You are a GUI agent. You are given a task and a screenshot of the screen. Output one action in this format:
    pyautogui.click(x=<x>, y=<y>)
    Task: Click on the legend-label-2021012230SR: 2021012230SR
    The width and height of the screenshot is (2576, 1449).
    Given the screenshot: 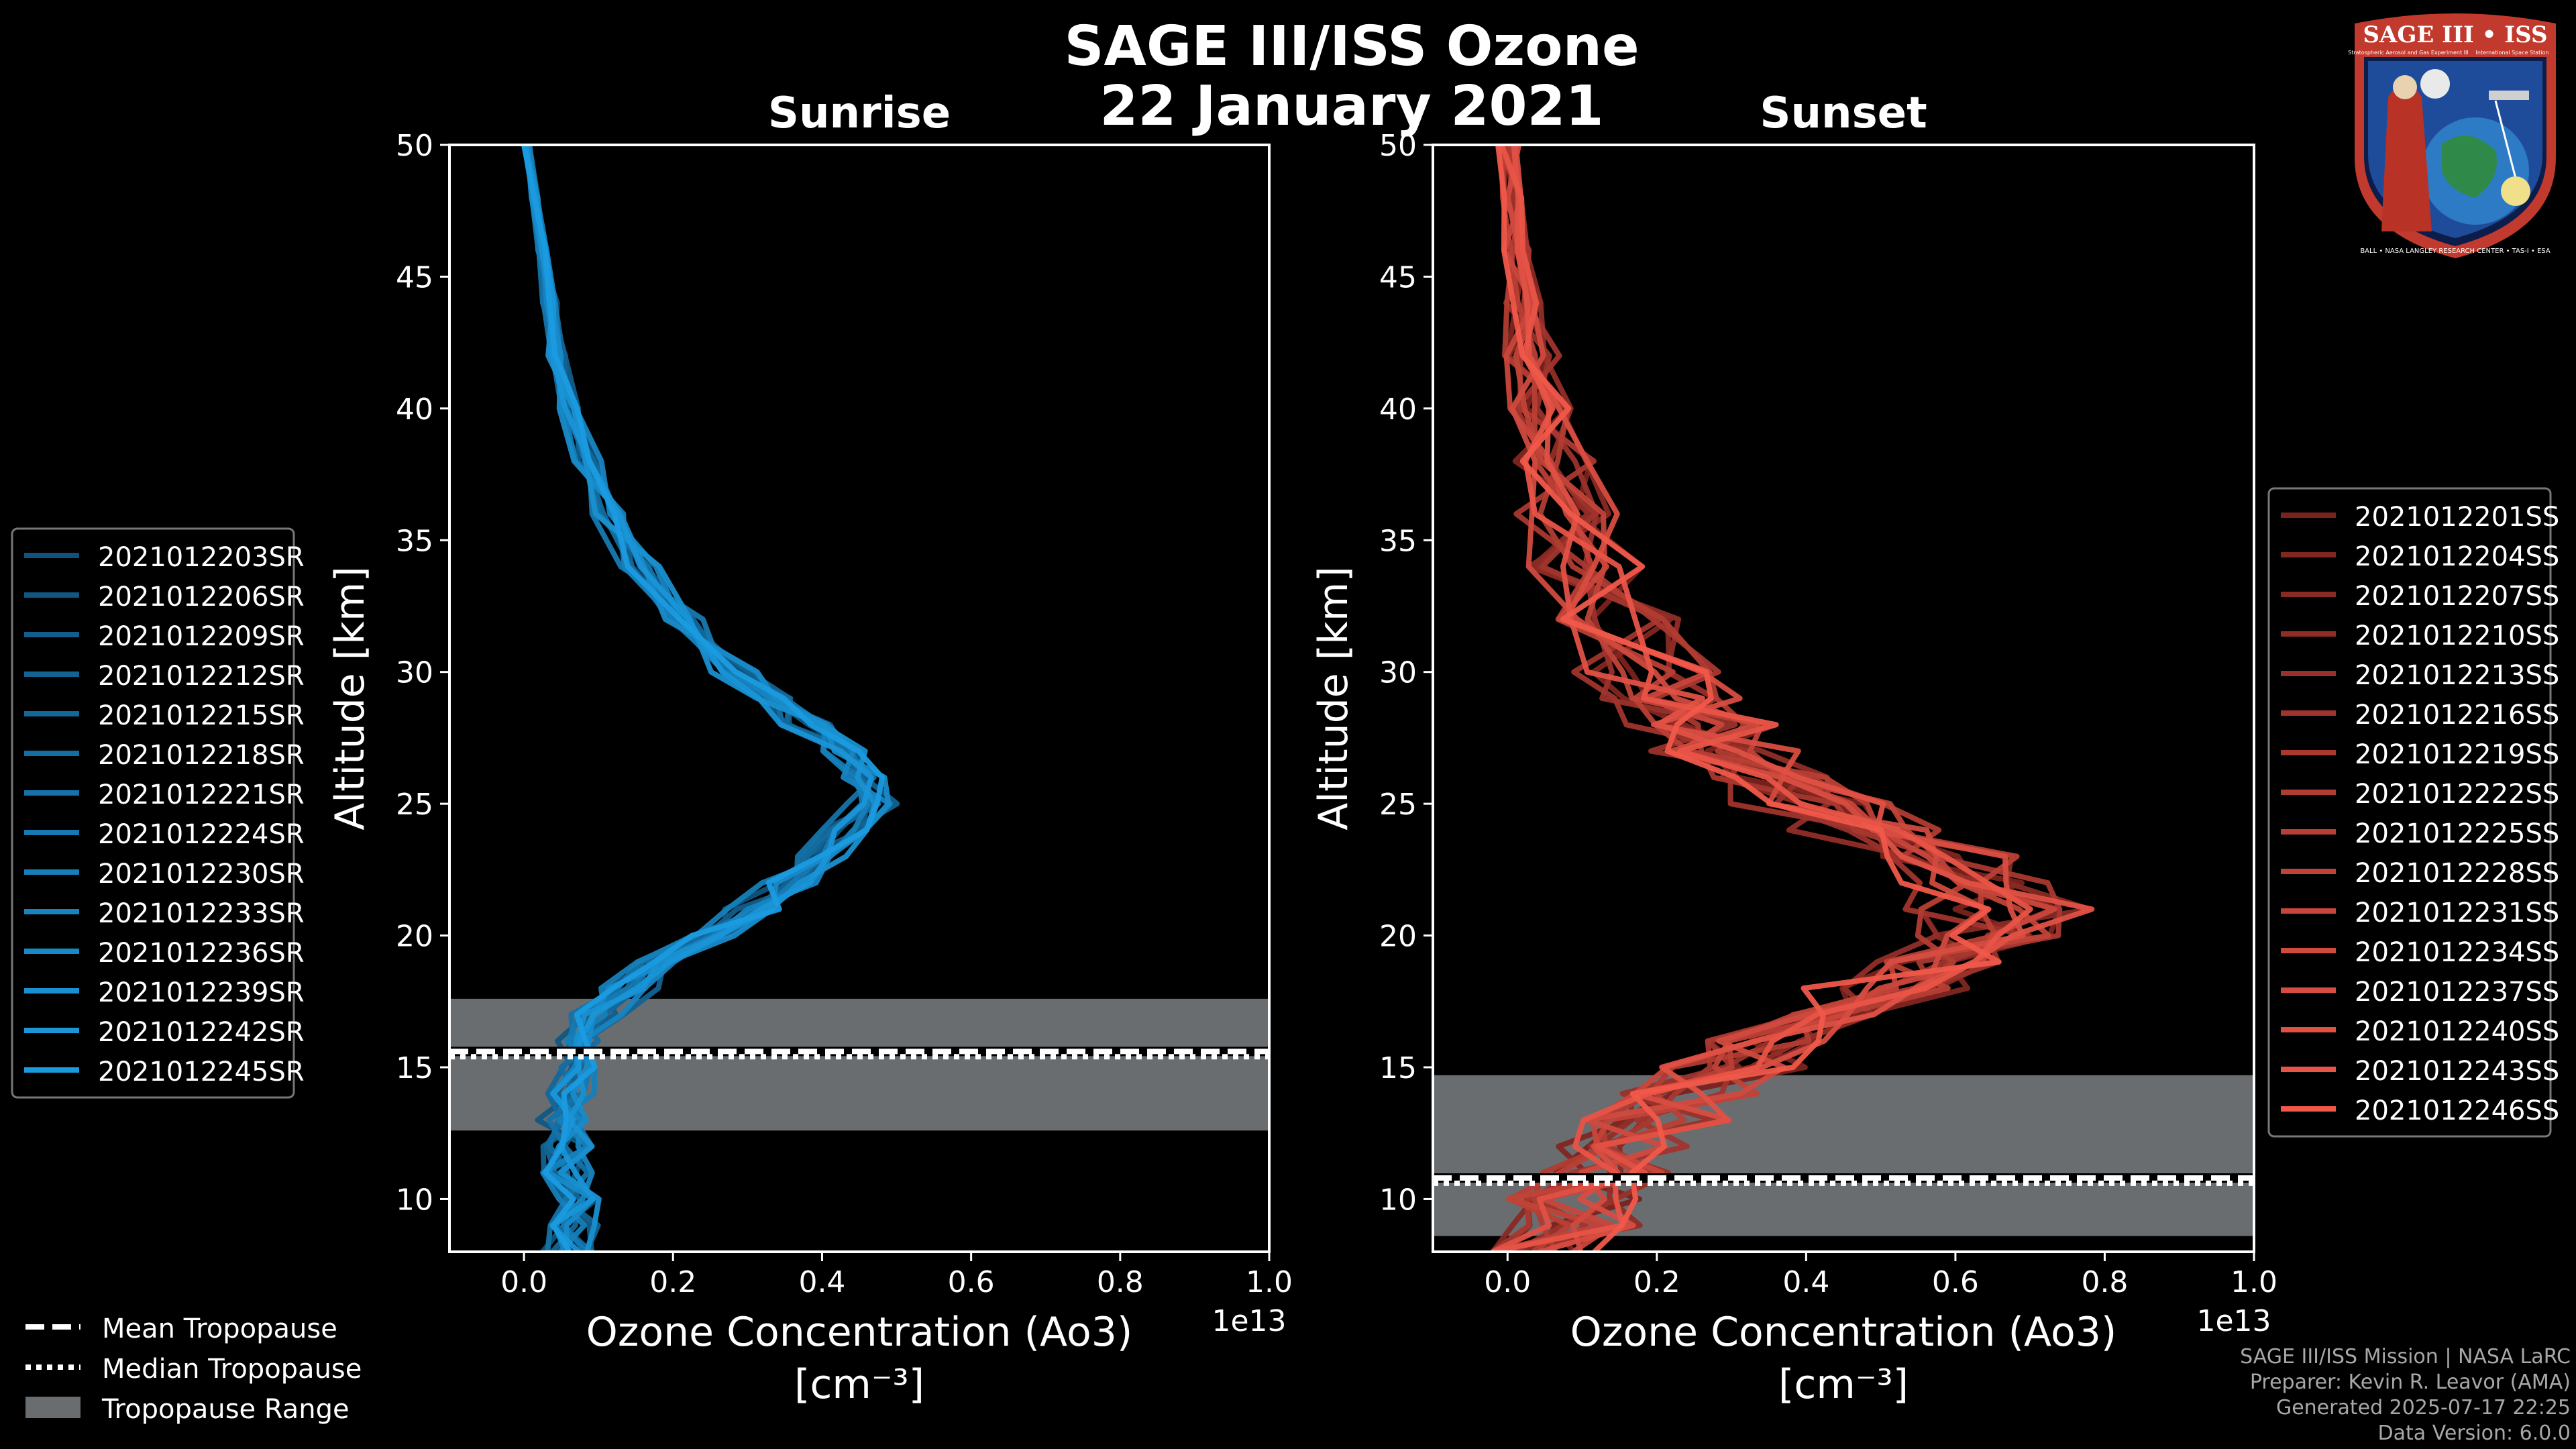 What is the action you would take?
    pyautogui.click(x=201, y=874)
    